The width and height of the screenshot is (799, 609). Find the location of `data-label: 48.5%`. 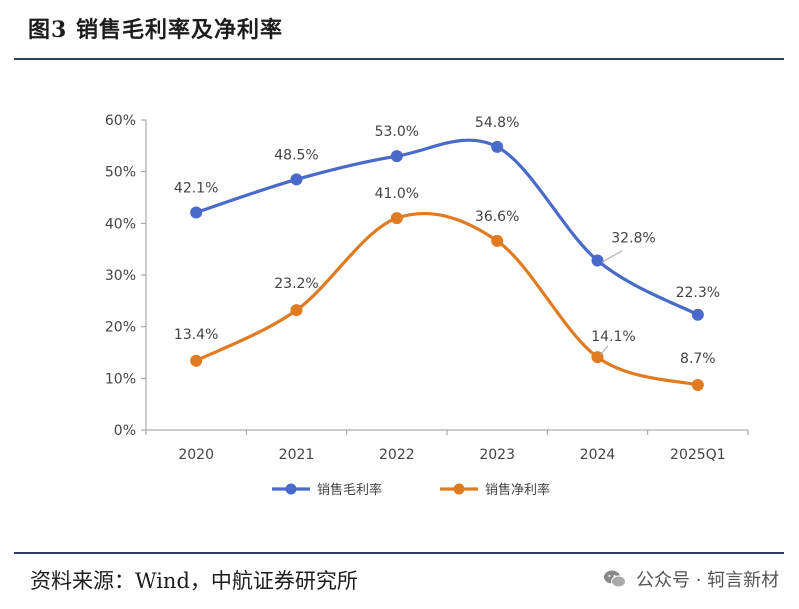

data-label: 48.5% is located at coordinates (296, 155).